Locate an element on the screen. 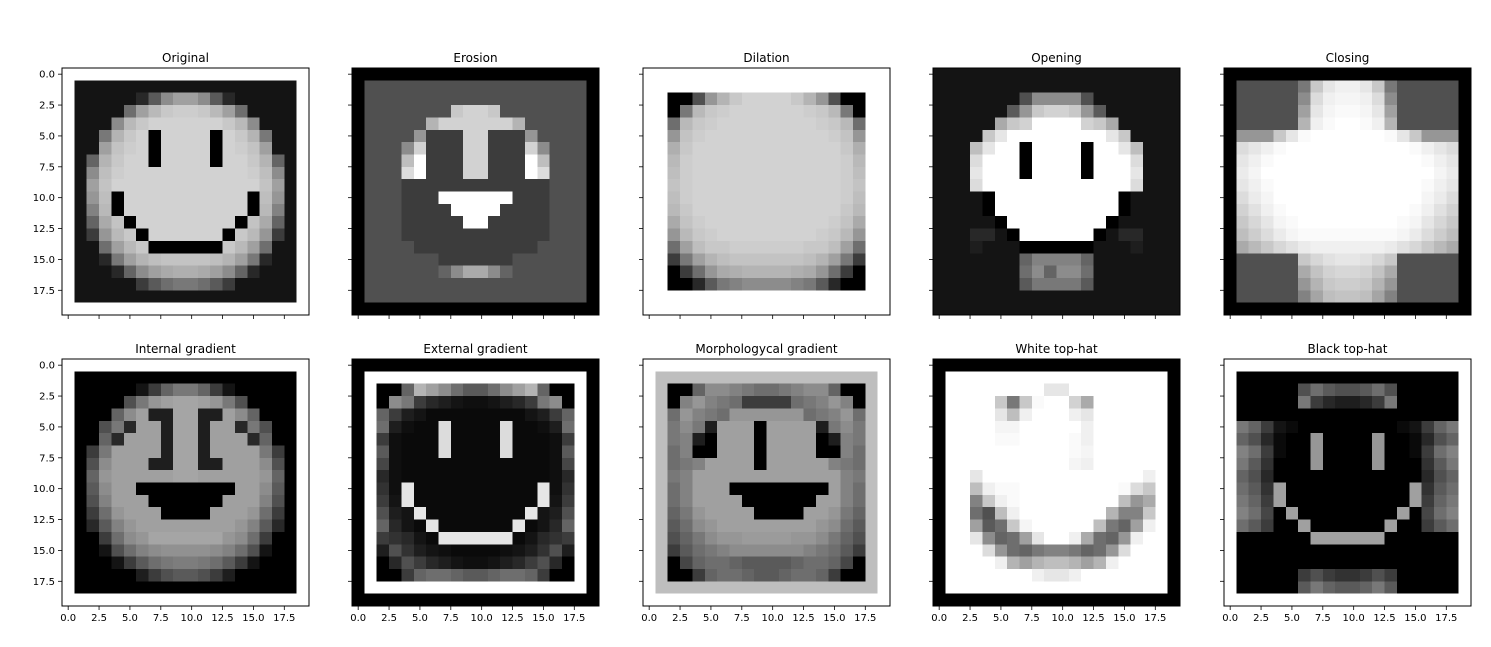 This screenshot has height=647, width=1491. axes-frame is located at coordinates (766, 482).